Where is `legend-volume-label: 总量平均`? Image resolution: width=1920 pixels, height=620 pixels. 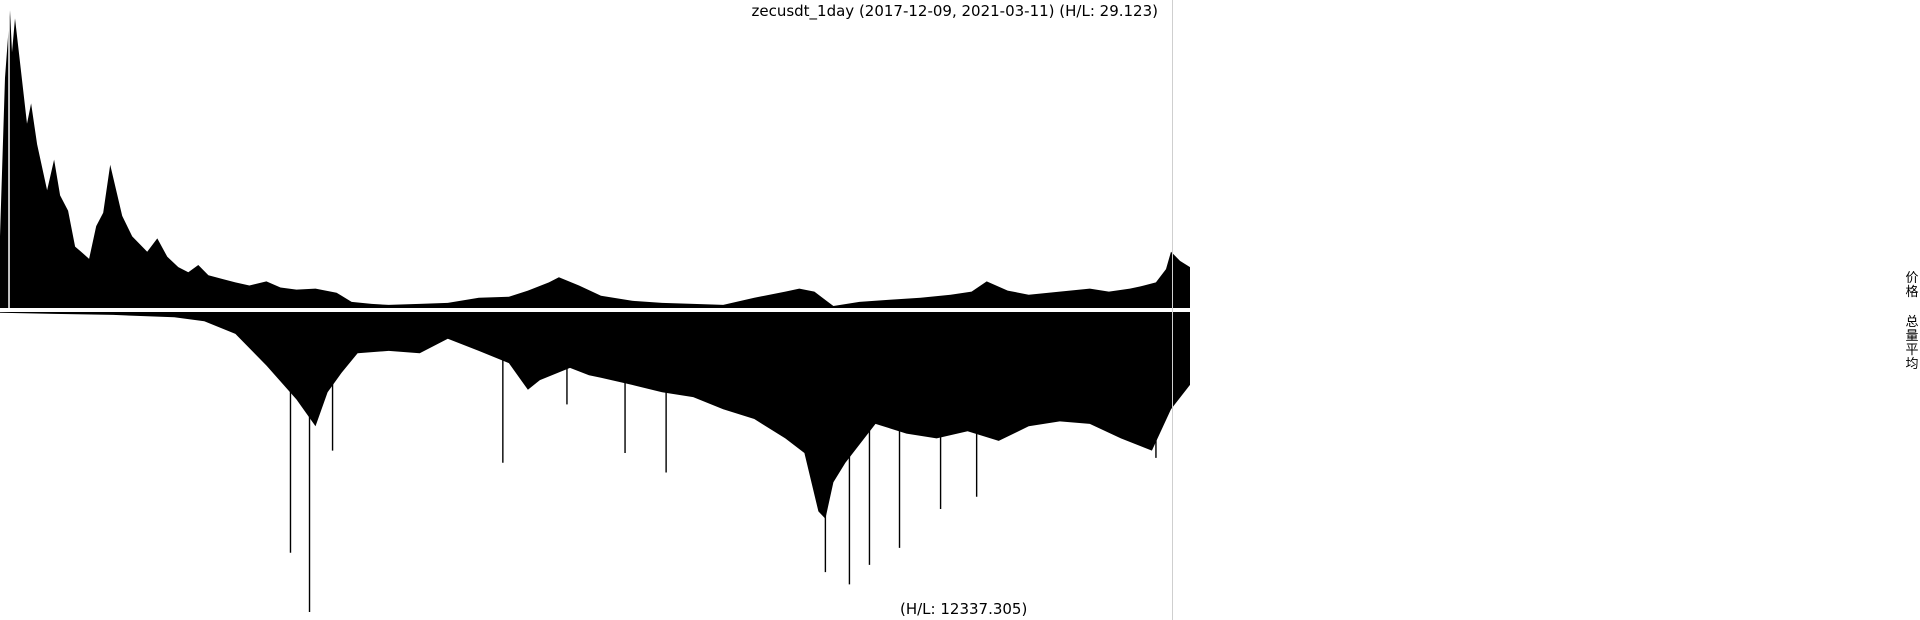
legend-volume-label: 总量平均 is located at coordinates (1912, 343).